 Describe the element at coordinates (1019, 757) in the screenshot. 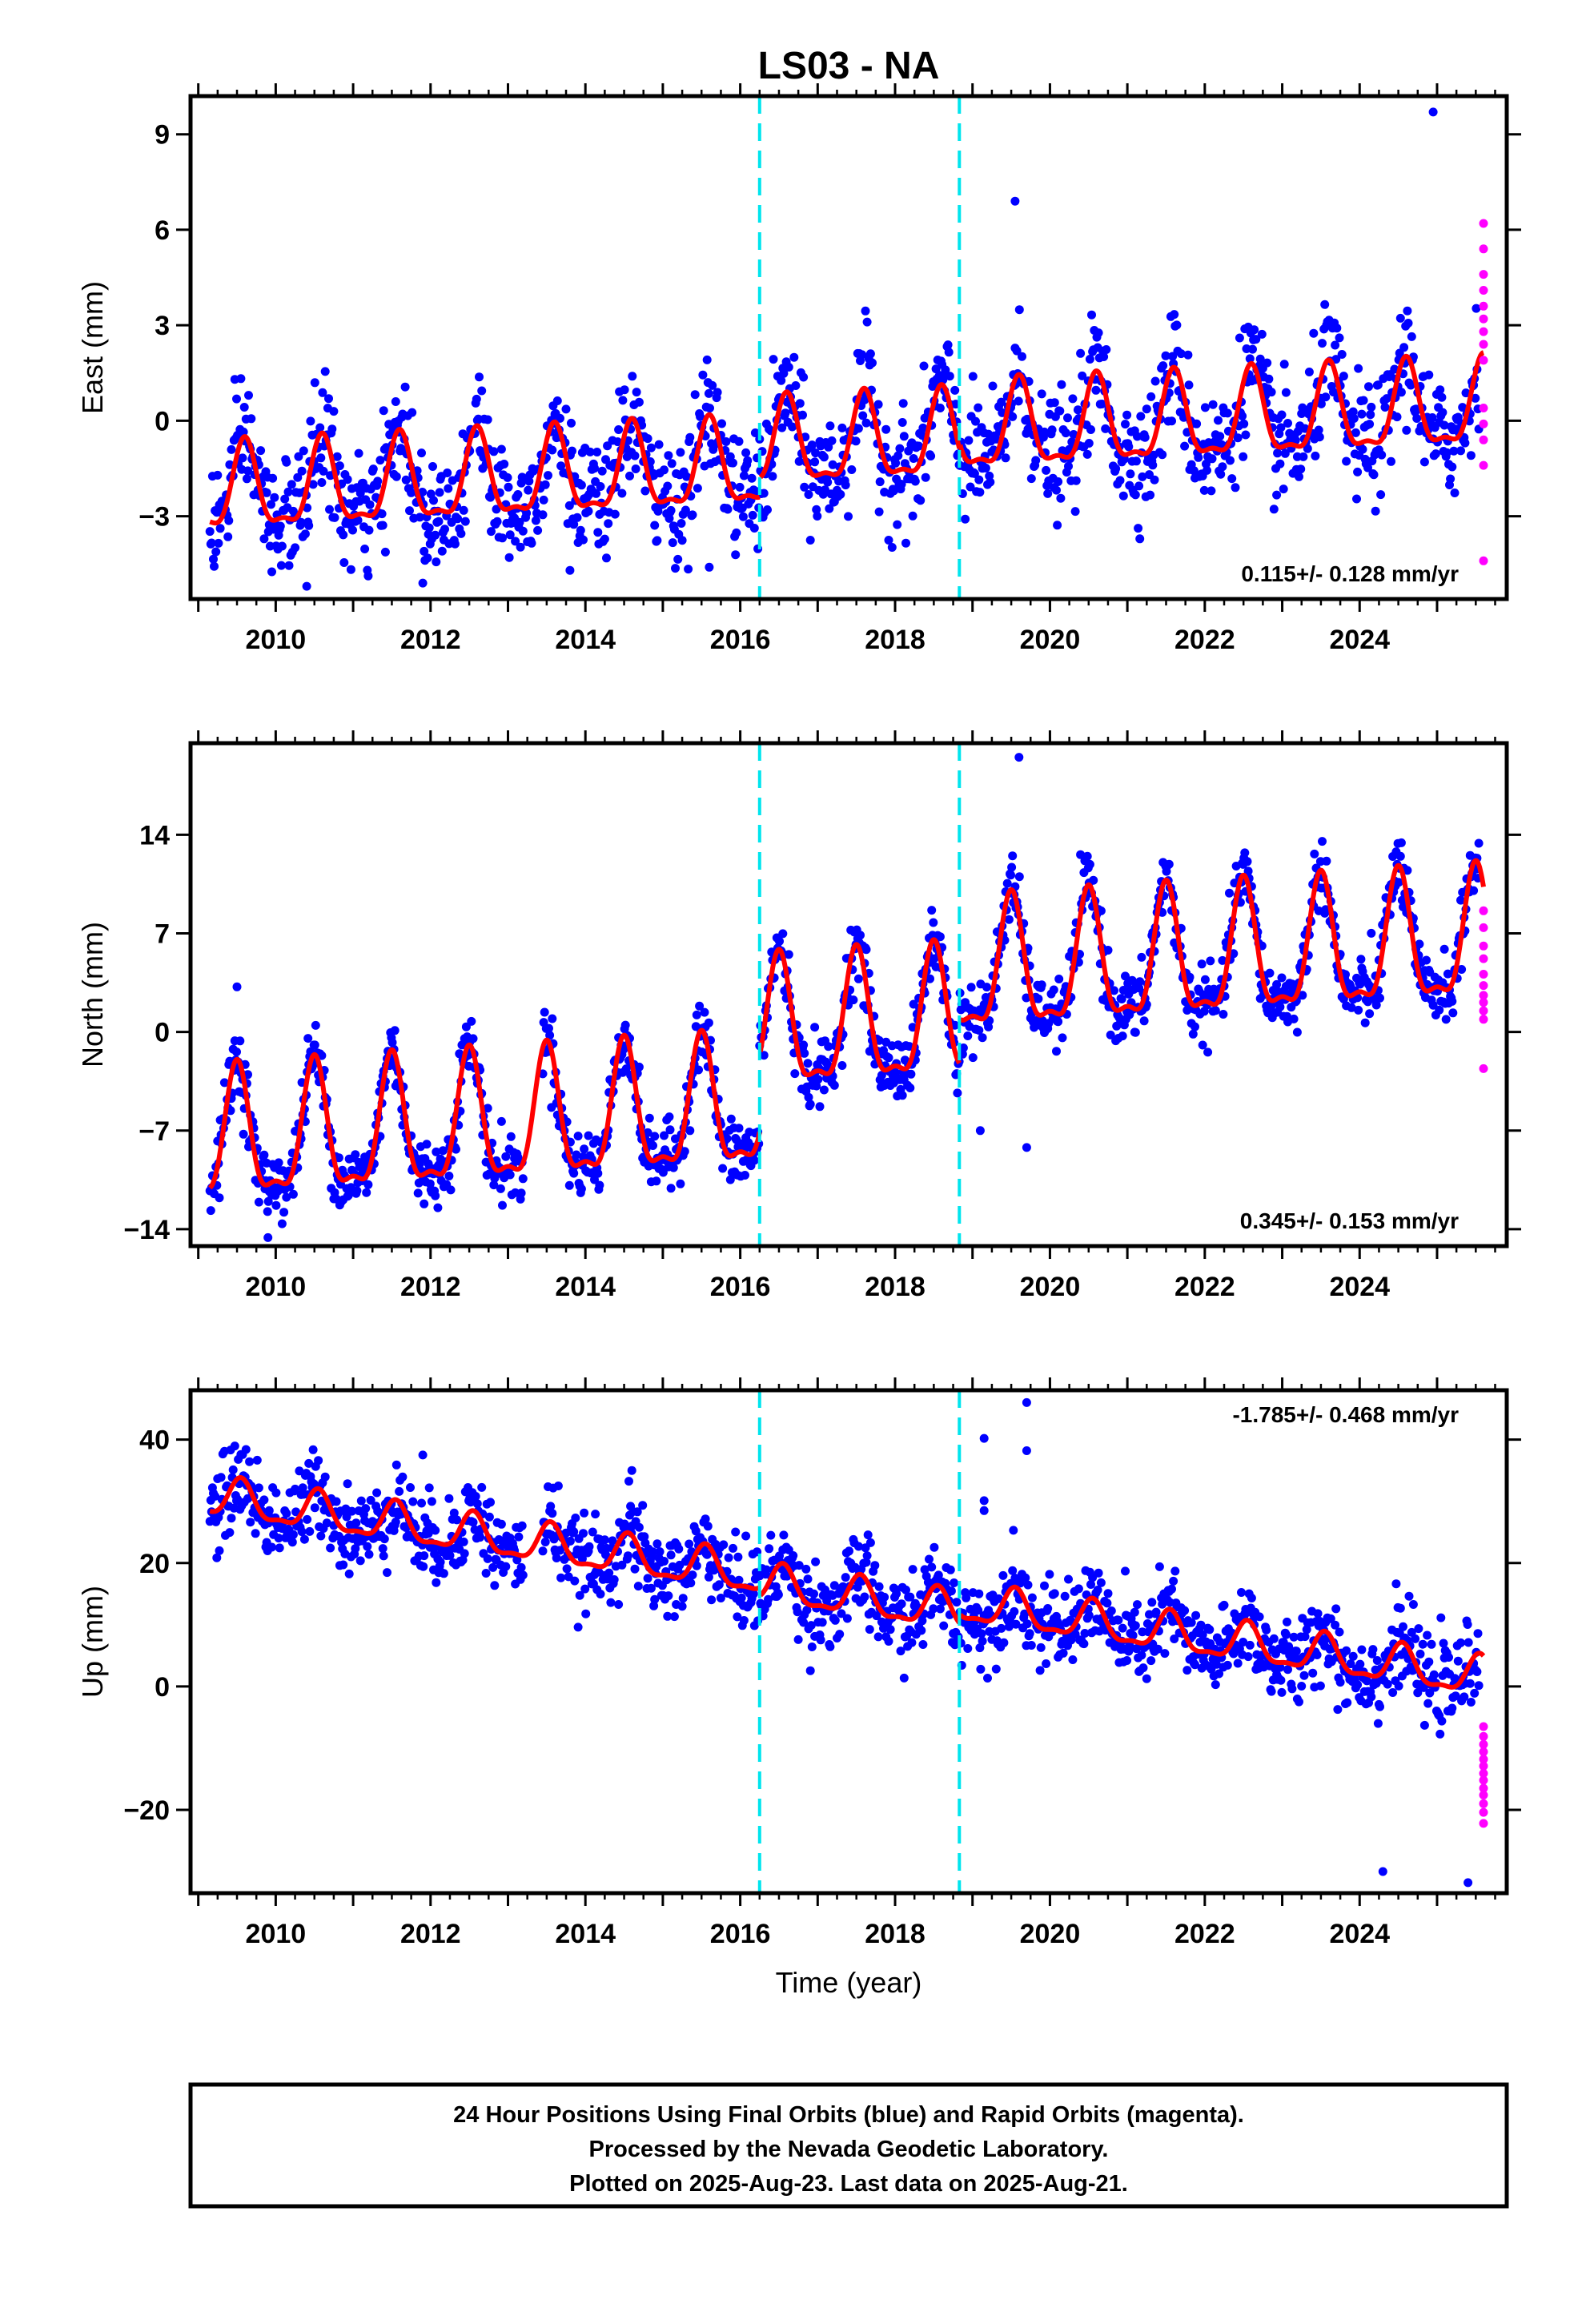

I see `outlier-point` at that location.